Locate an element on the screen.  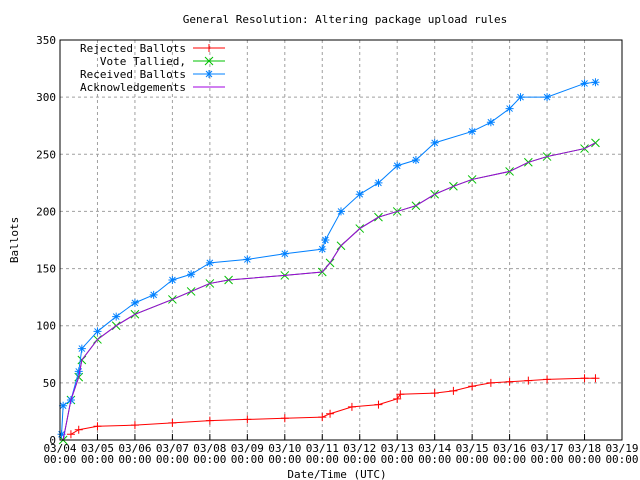
x-tick-label: 03/10 00:00 is located at coordinates (284, 454).